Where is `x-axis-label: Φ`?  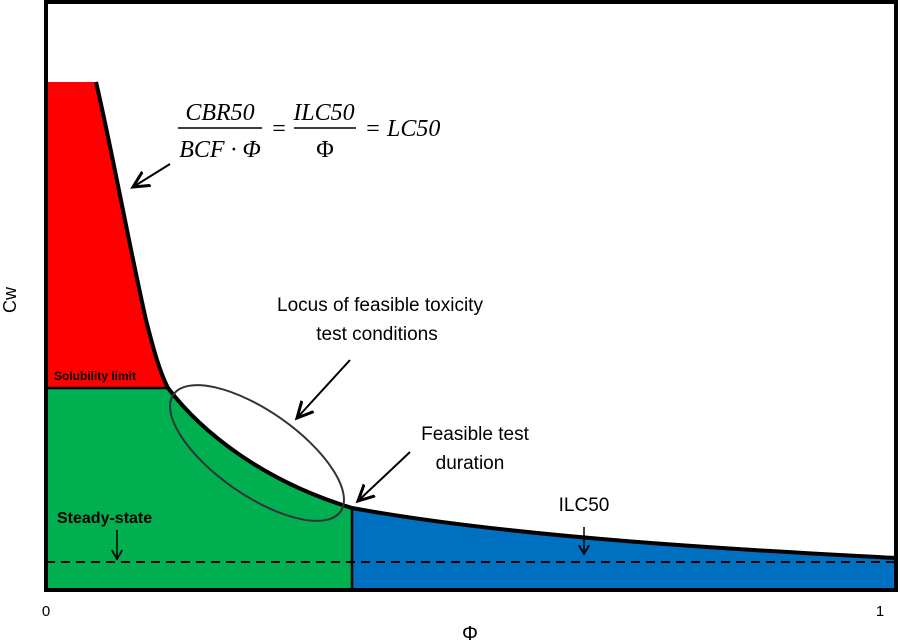 x-axis-label: Φ is located at coordinates (470, 633).